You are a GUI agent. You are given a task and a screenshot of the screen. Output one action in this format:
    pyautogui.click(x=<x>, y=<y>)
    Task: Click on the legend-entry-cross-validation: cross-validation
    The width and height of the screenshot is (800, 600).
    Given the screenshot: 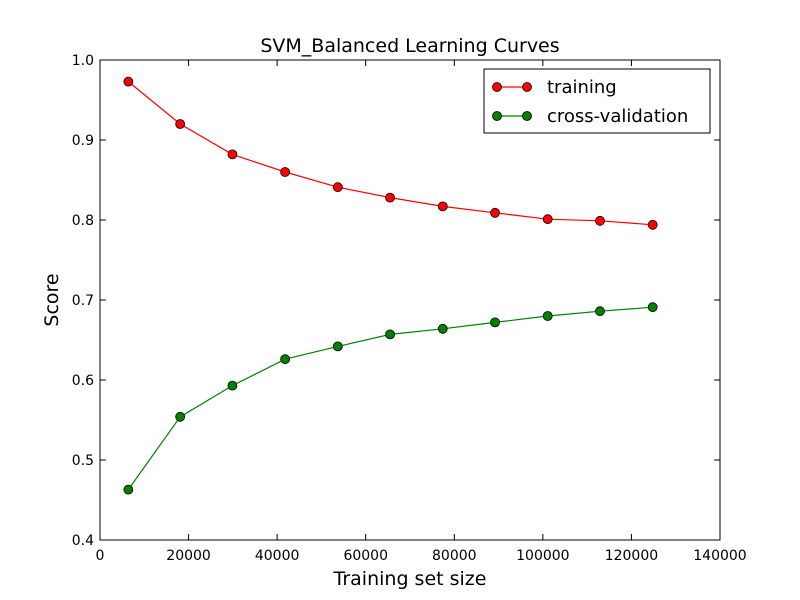 What is the action you would take?
    pyautogui.click(x=590, y=116)
    